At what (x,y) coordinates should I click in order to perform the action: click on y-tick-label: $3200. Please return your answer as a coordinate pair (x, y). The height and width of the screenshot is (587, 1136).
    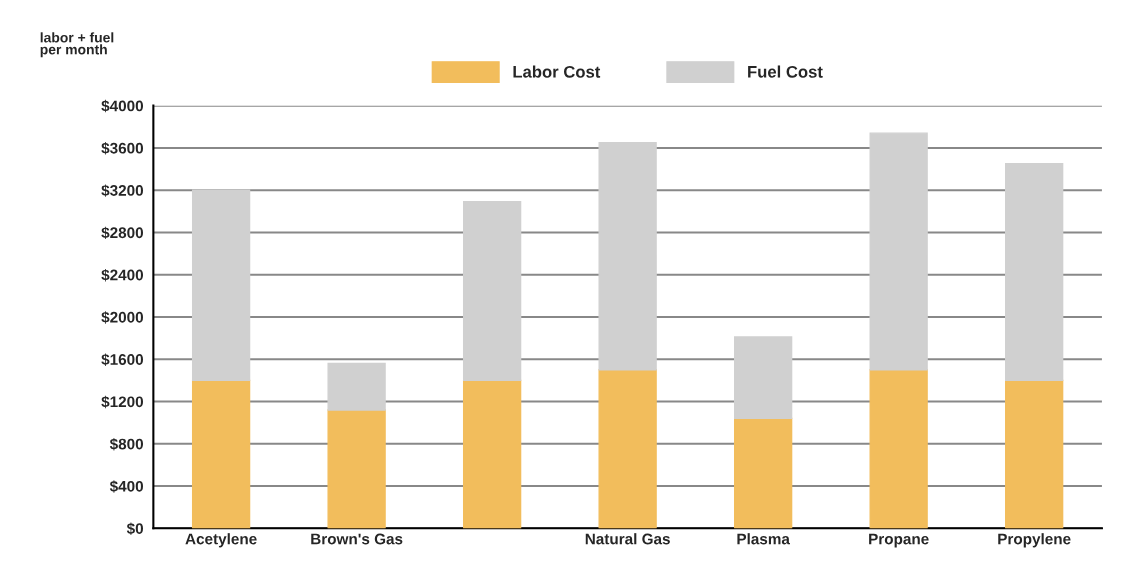
    Looking at the image, I should click on (122, 190).